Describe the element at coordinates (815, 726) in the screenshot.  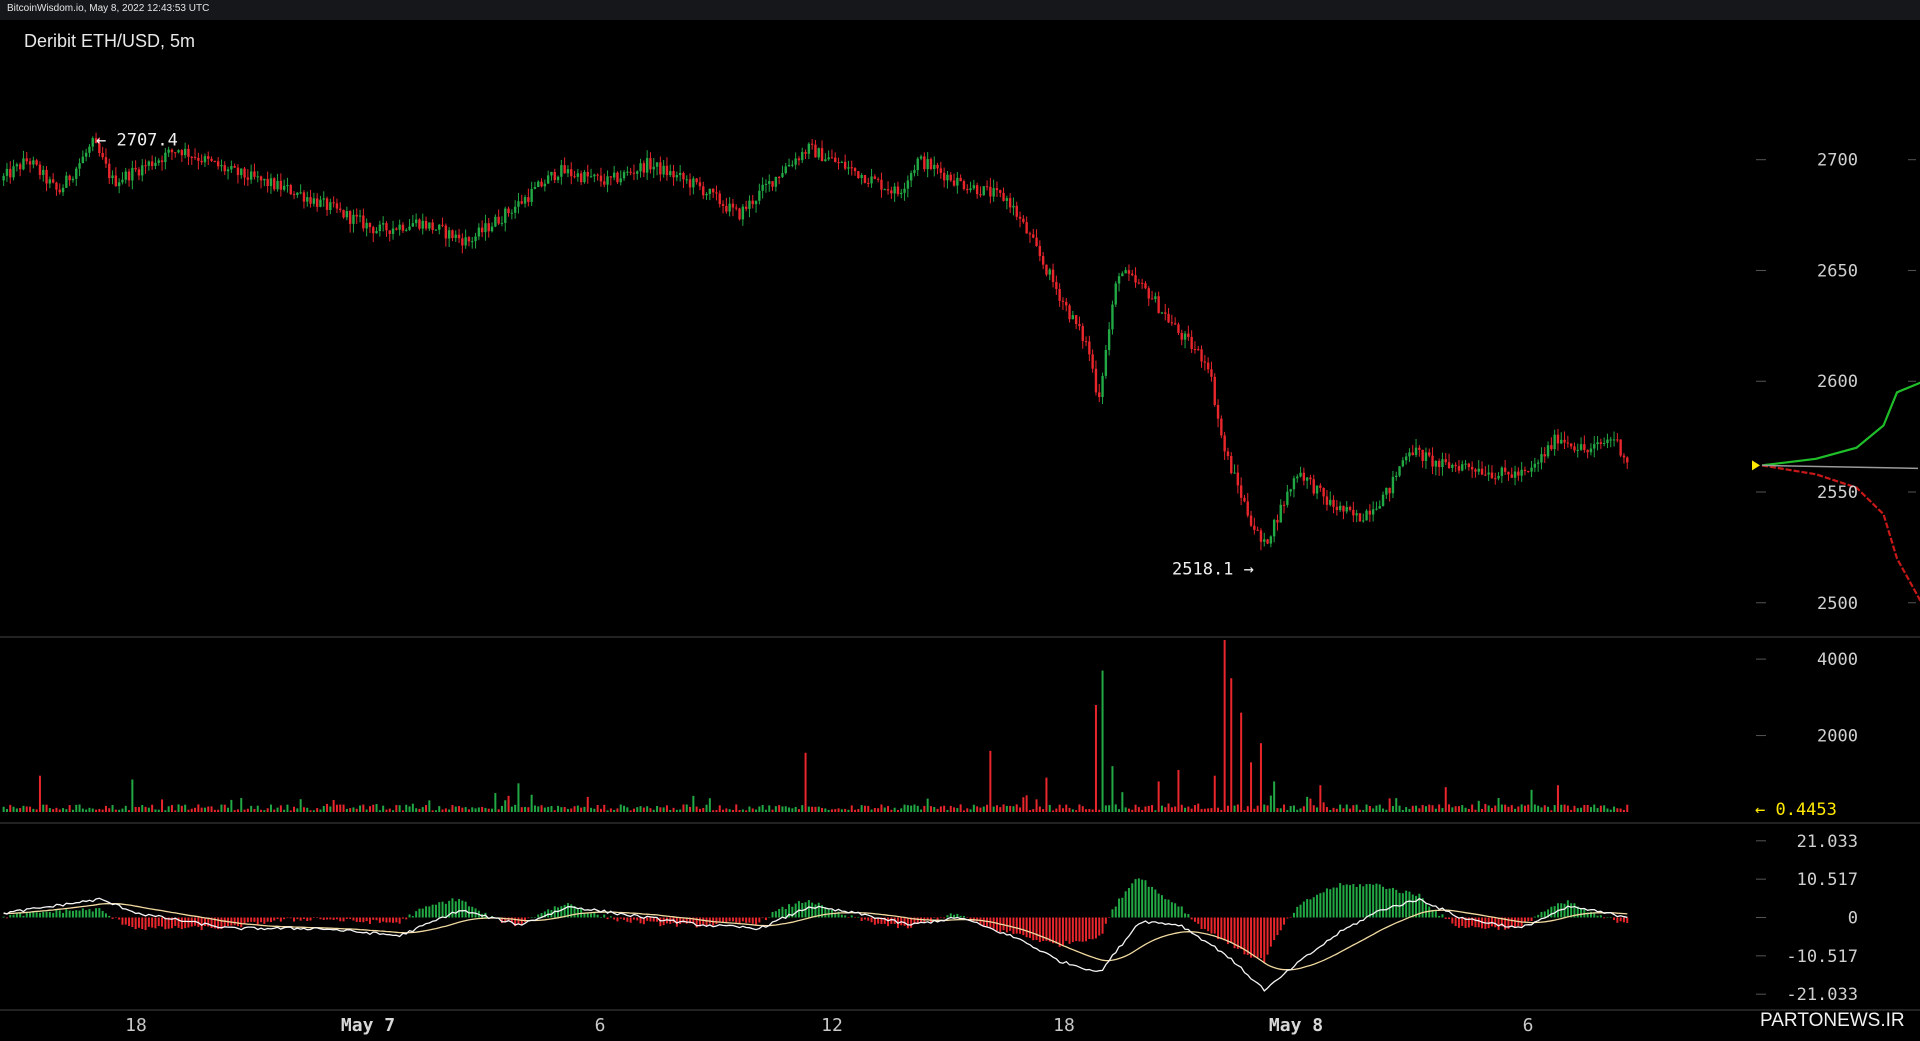
I see `volume-panel` at that location.